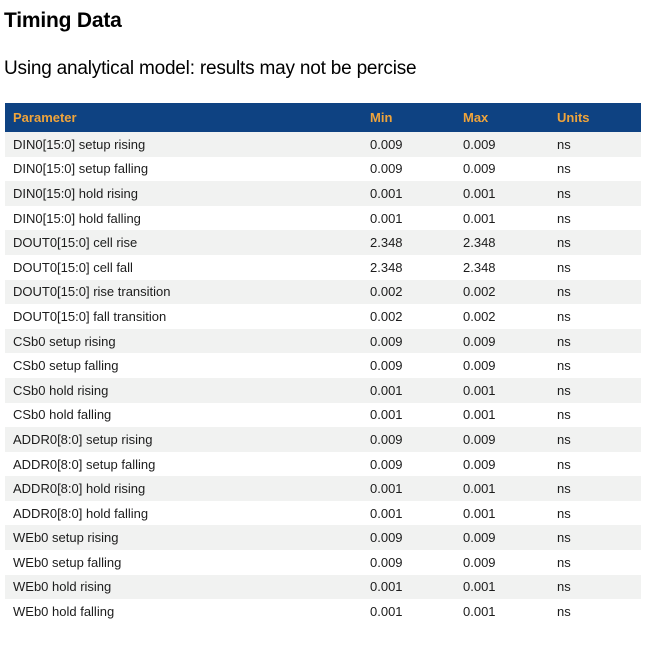 The image size is (650, 655). What do you see at coordinates (323, 218) in the screenshot?
I see `table-row: DIN0[15:0] hold falling 0.001 0.001 ns` at bounding box center [323, 218].